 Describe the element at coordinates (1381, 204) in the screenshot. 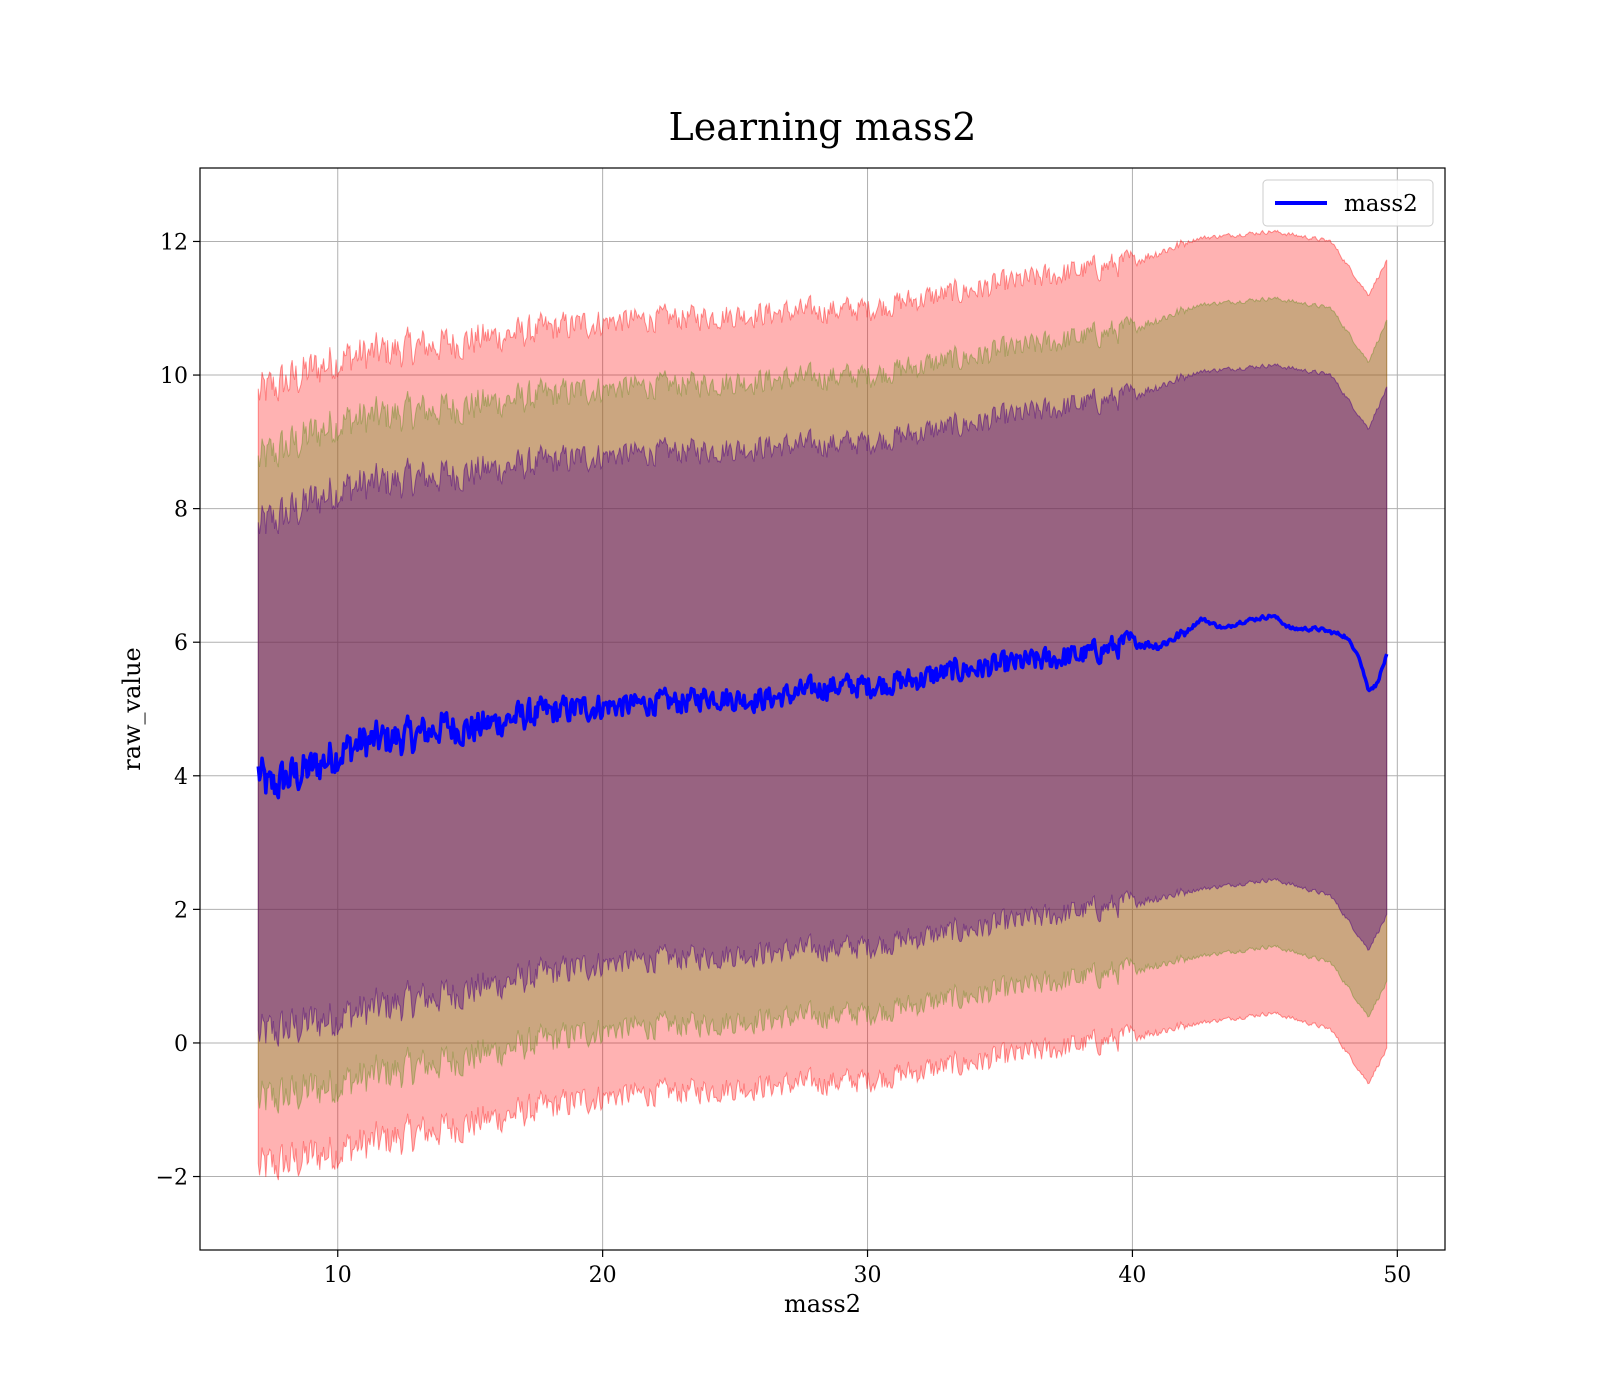

I see `legend-label-mass2: mass2` at that location.